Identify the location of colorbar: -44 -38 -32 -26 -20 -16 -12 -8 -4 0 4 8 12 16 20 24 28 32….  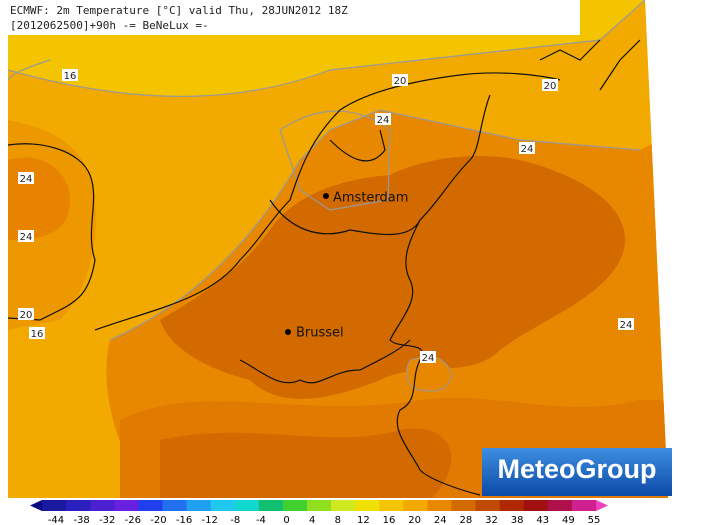
(319, 512).